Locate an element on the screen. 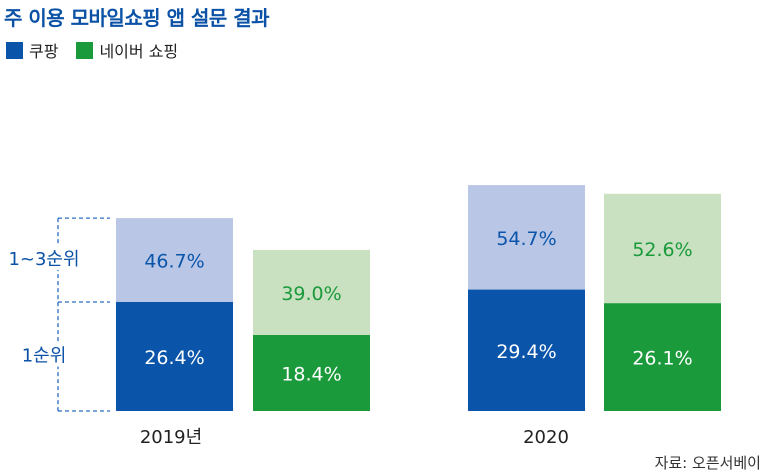 The image size is (767, 475). x-tick-label-0: 2019년 is located at coordinates (171, 437).